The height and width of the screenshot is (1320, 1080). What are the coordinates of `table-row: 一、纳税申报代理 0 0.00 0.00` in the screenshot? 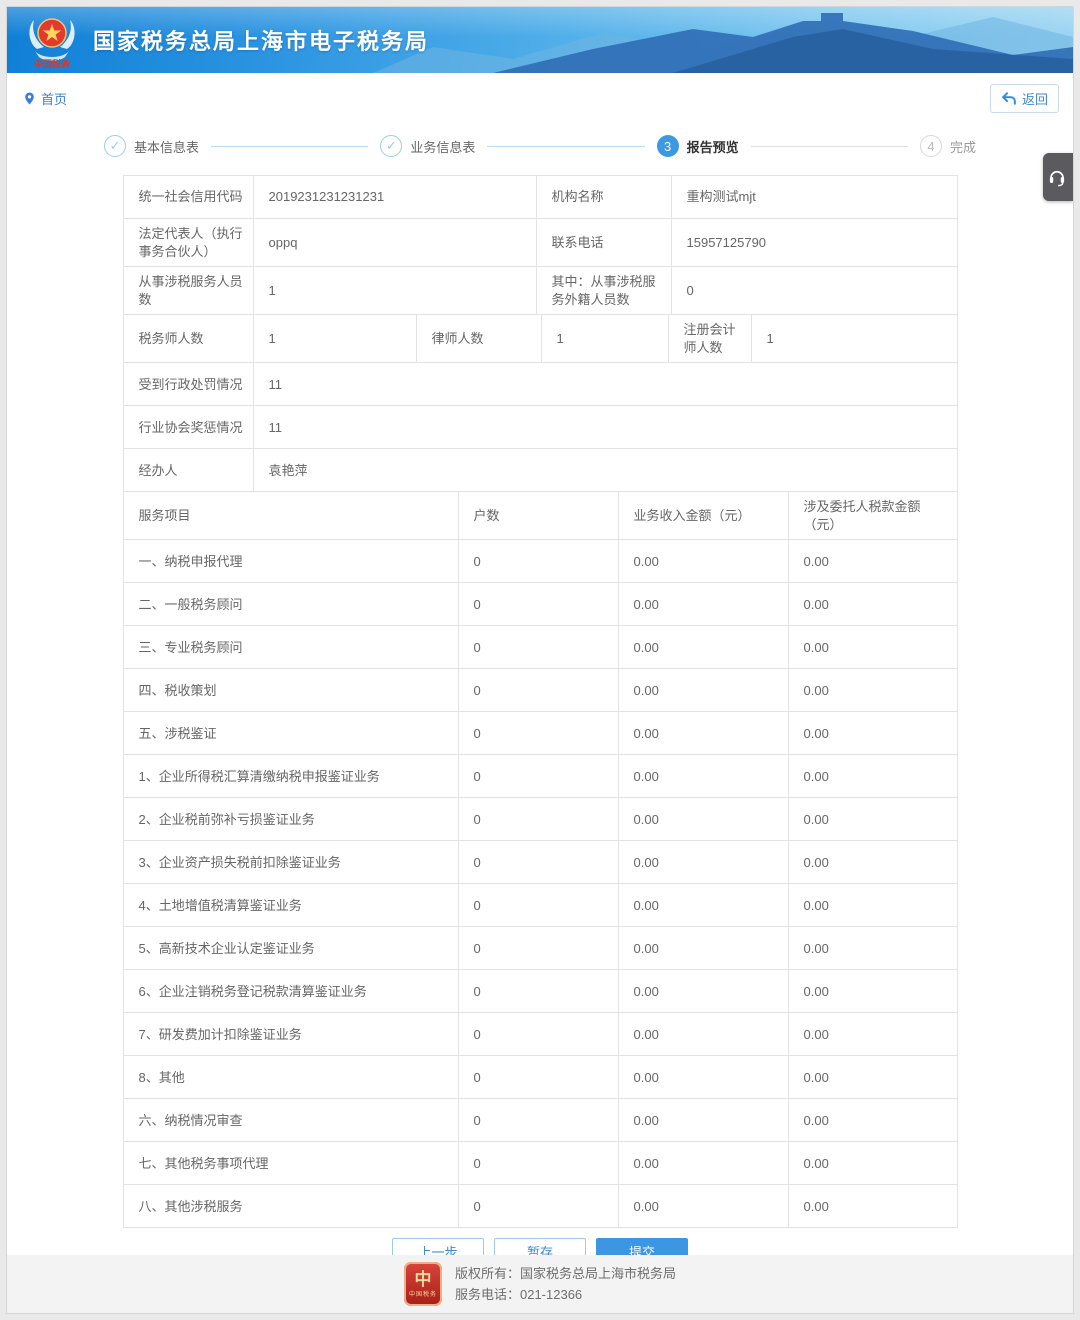 It's located at (540, 562).